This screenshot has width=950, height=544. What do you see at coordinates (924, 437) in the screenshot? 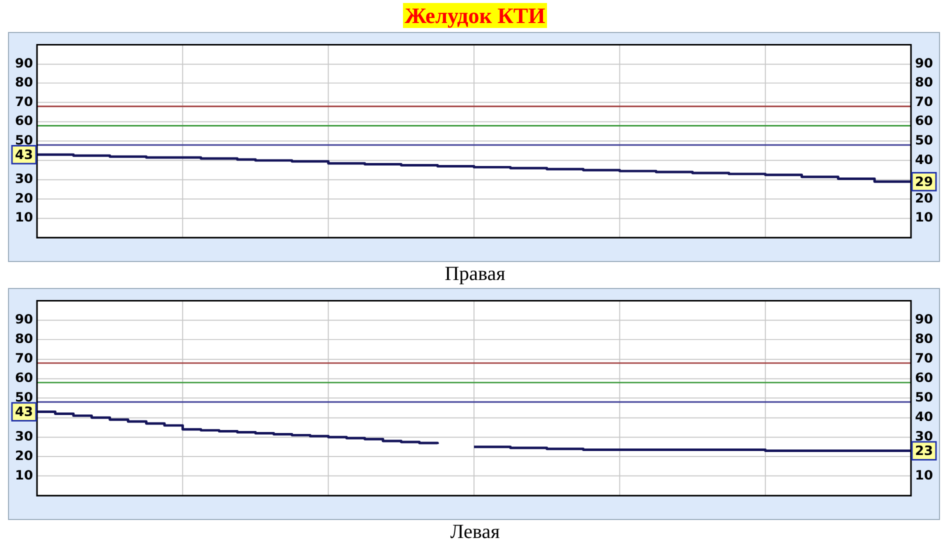
I see `y2-tick-label: 30` at bounding box center [924, 437].